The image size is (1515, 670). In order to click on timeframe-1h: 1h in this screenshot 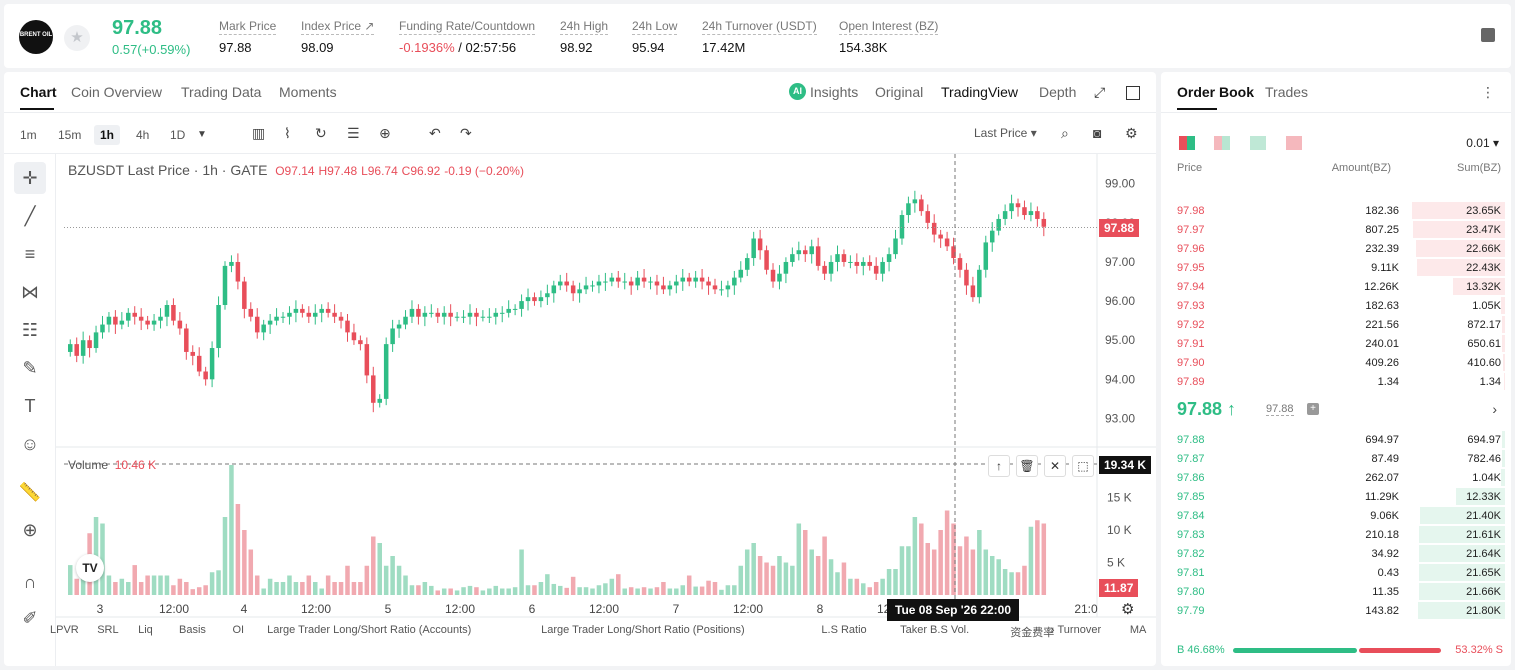, I will do `click(107, 135)`.